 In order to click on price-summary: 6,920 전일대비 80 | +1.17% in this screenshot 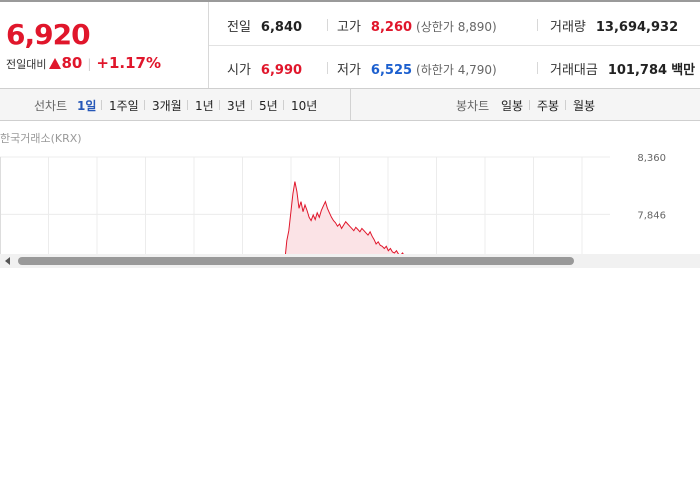, I will do `click(104, 45)`.